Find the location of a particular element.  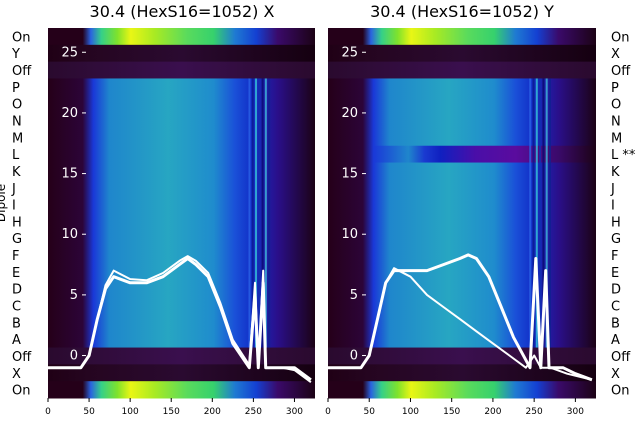

y-tick-label: 5 is located at coordinates (354, 295).